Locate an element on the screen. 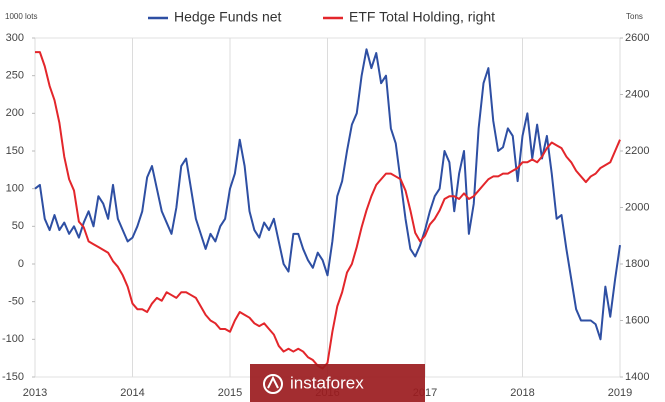 The image size is (665, 402). legend-label: ETF Total Holding, right is located at coordinates (422, 17).